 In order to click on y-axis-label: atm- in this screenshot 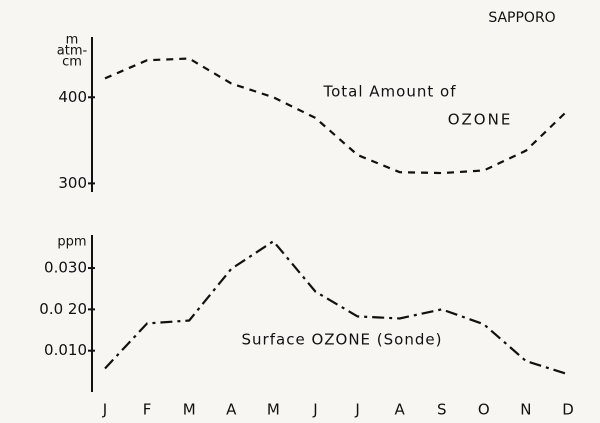, I will do `click(72, 51)`.